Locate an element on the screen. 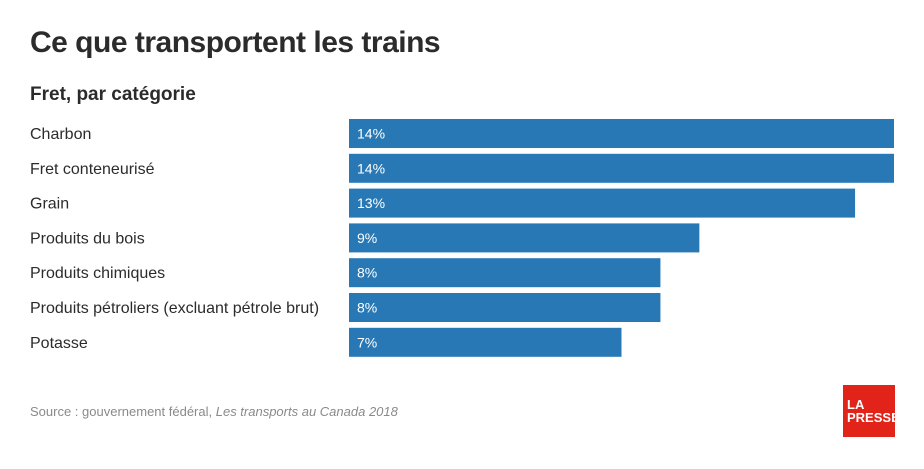  la-presse-logo: LA PRESSE is located at coordinates (871, 411).